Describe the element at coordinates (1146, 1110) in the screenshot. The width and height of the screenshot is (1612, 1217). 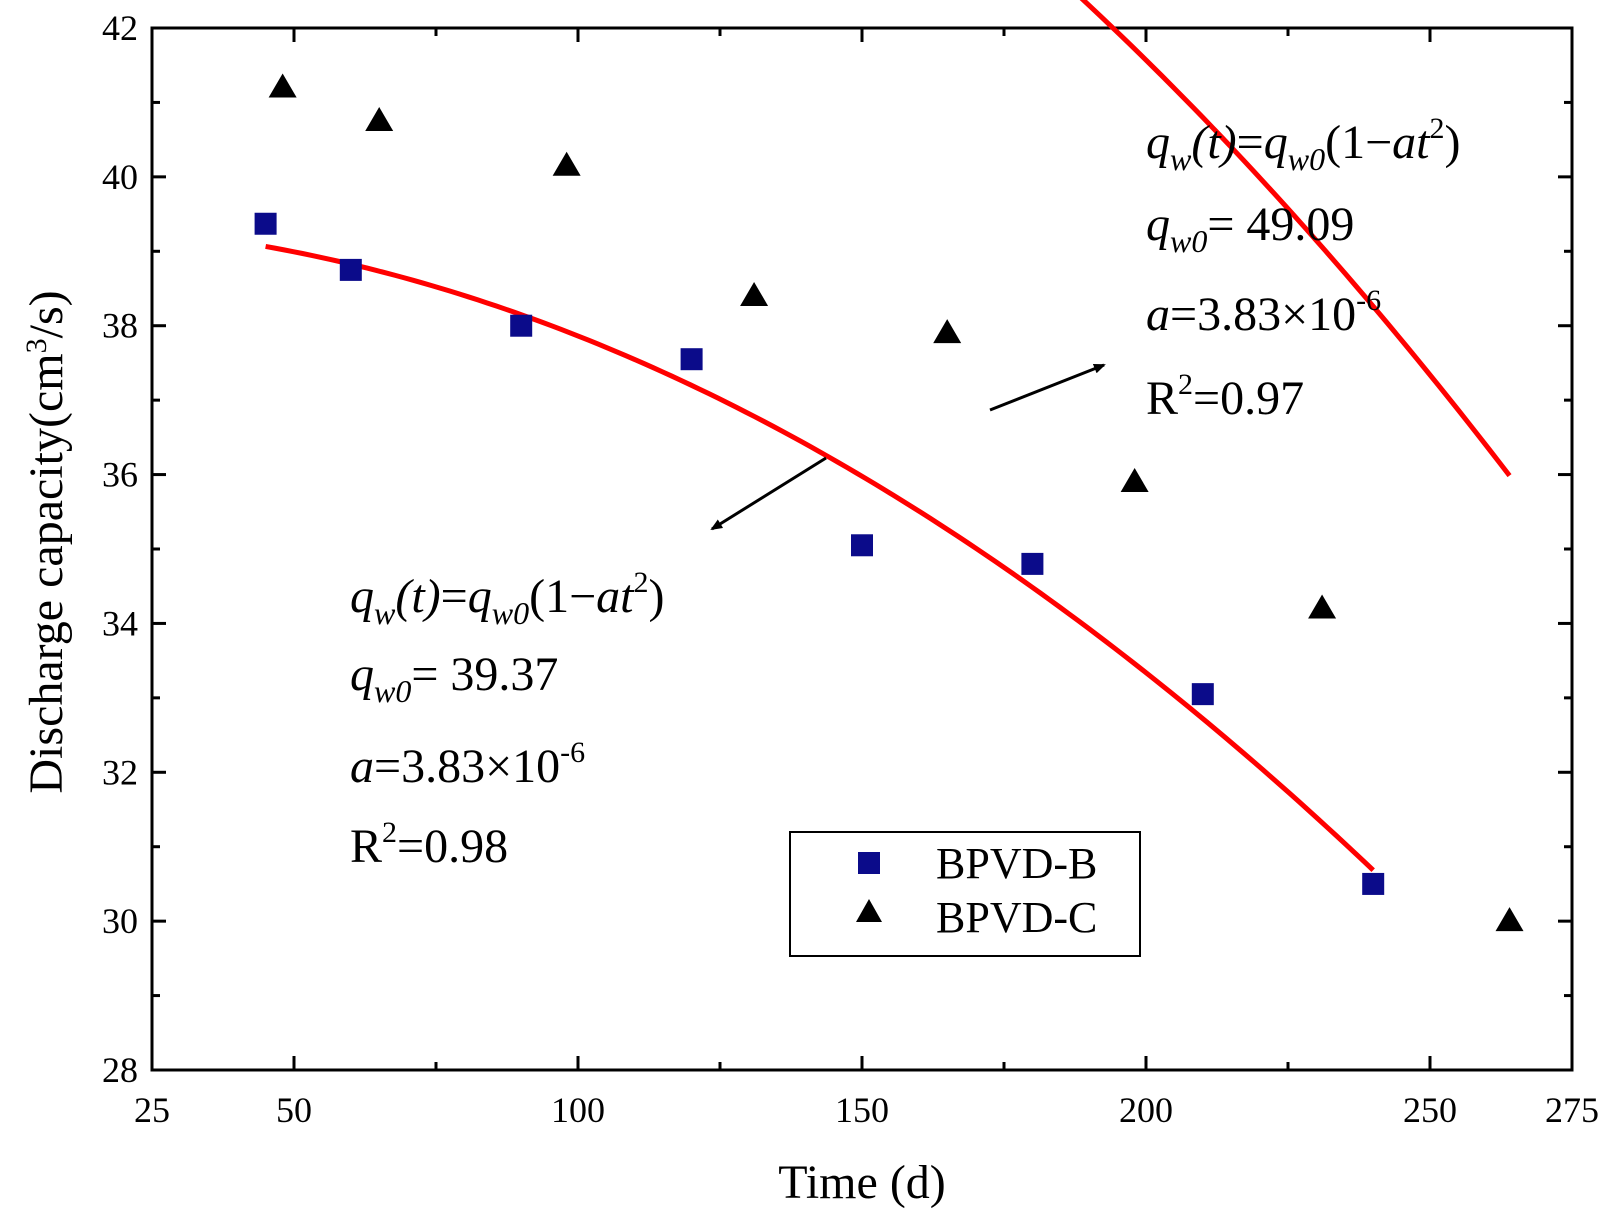
I see `x-tick-label: 200` at that location.